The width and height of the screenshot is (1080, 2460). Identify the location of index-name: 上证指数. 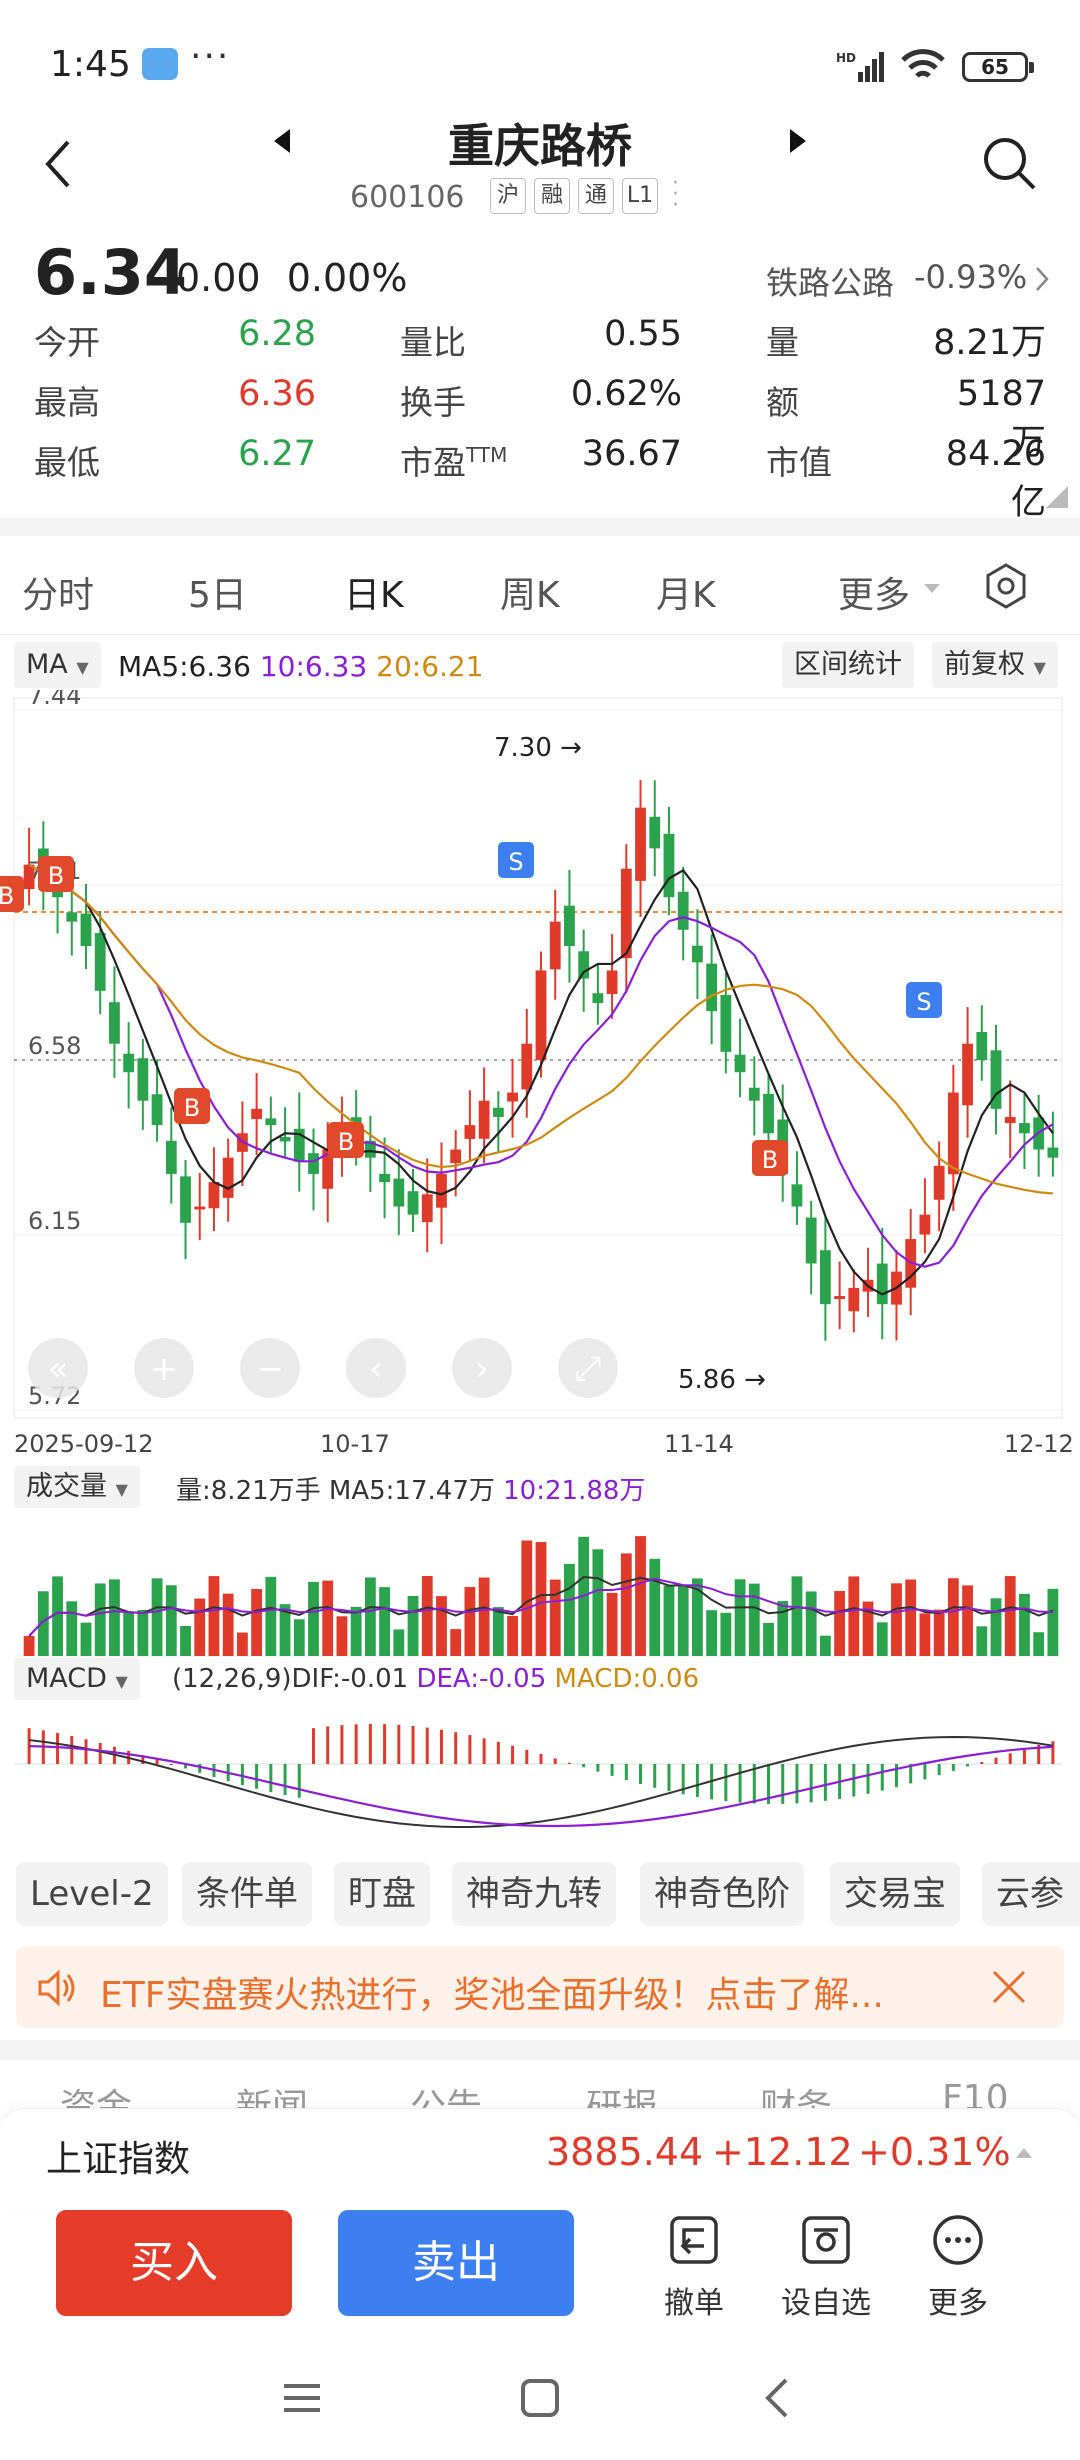
(118, 2159).